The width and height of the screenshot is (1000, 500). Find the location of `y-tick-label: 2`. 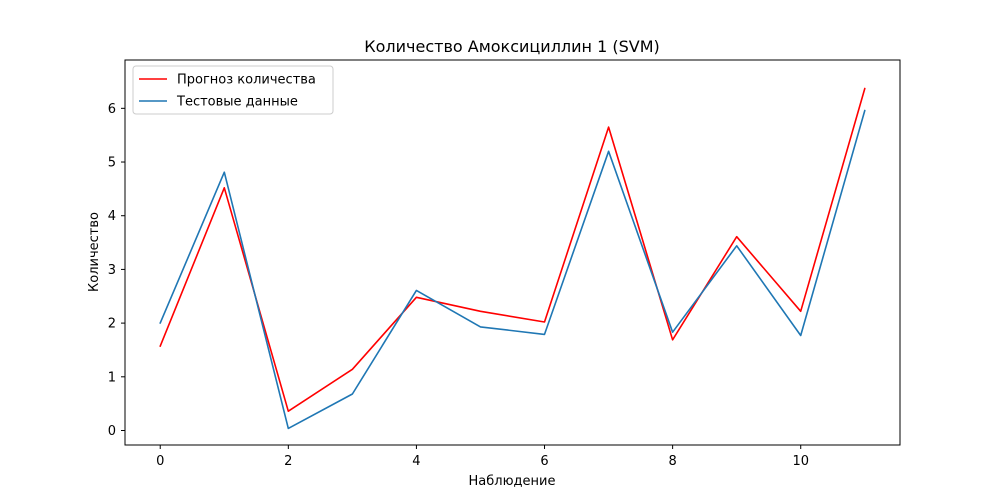

y-tick-label: 2 is located at coordinates (112, 324).